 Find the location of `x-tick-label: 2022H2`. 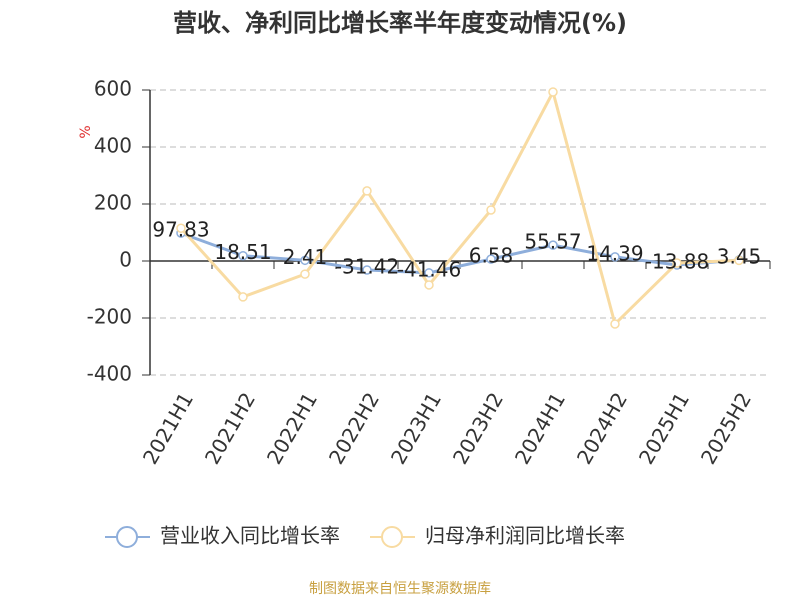

x-tick-label: 2022H2 is located at coordinates (354, 428).